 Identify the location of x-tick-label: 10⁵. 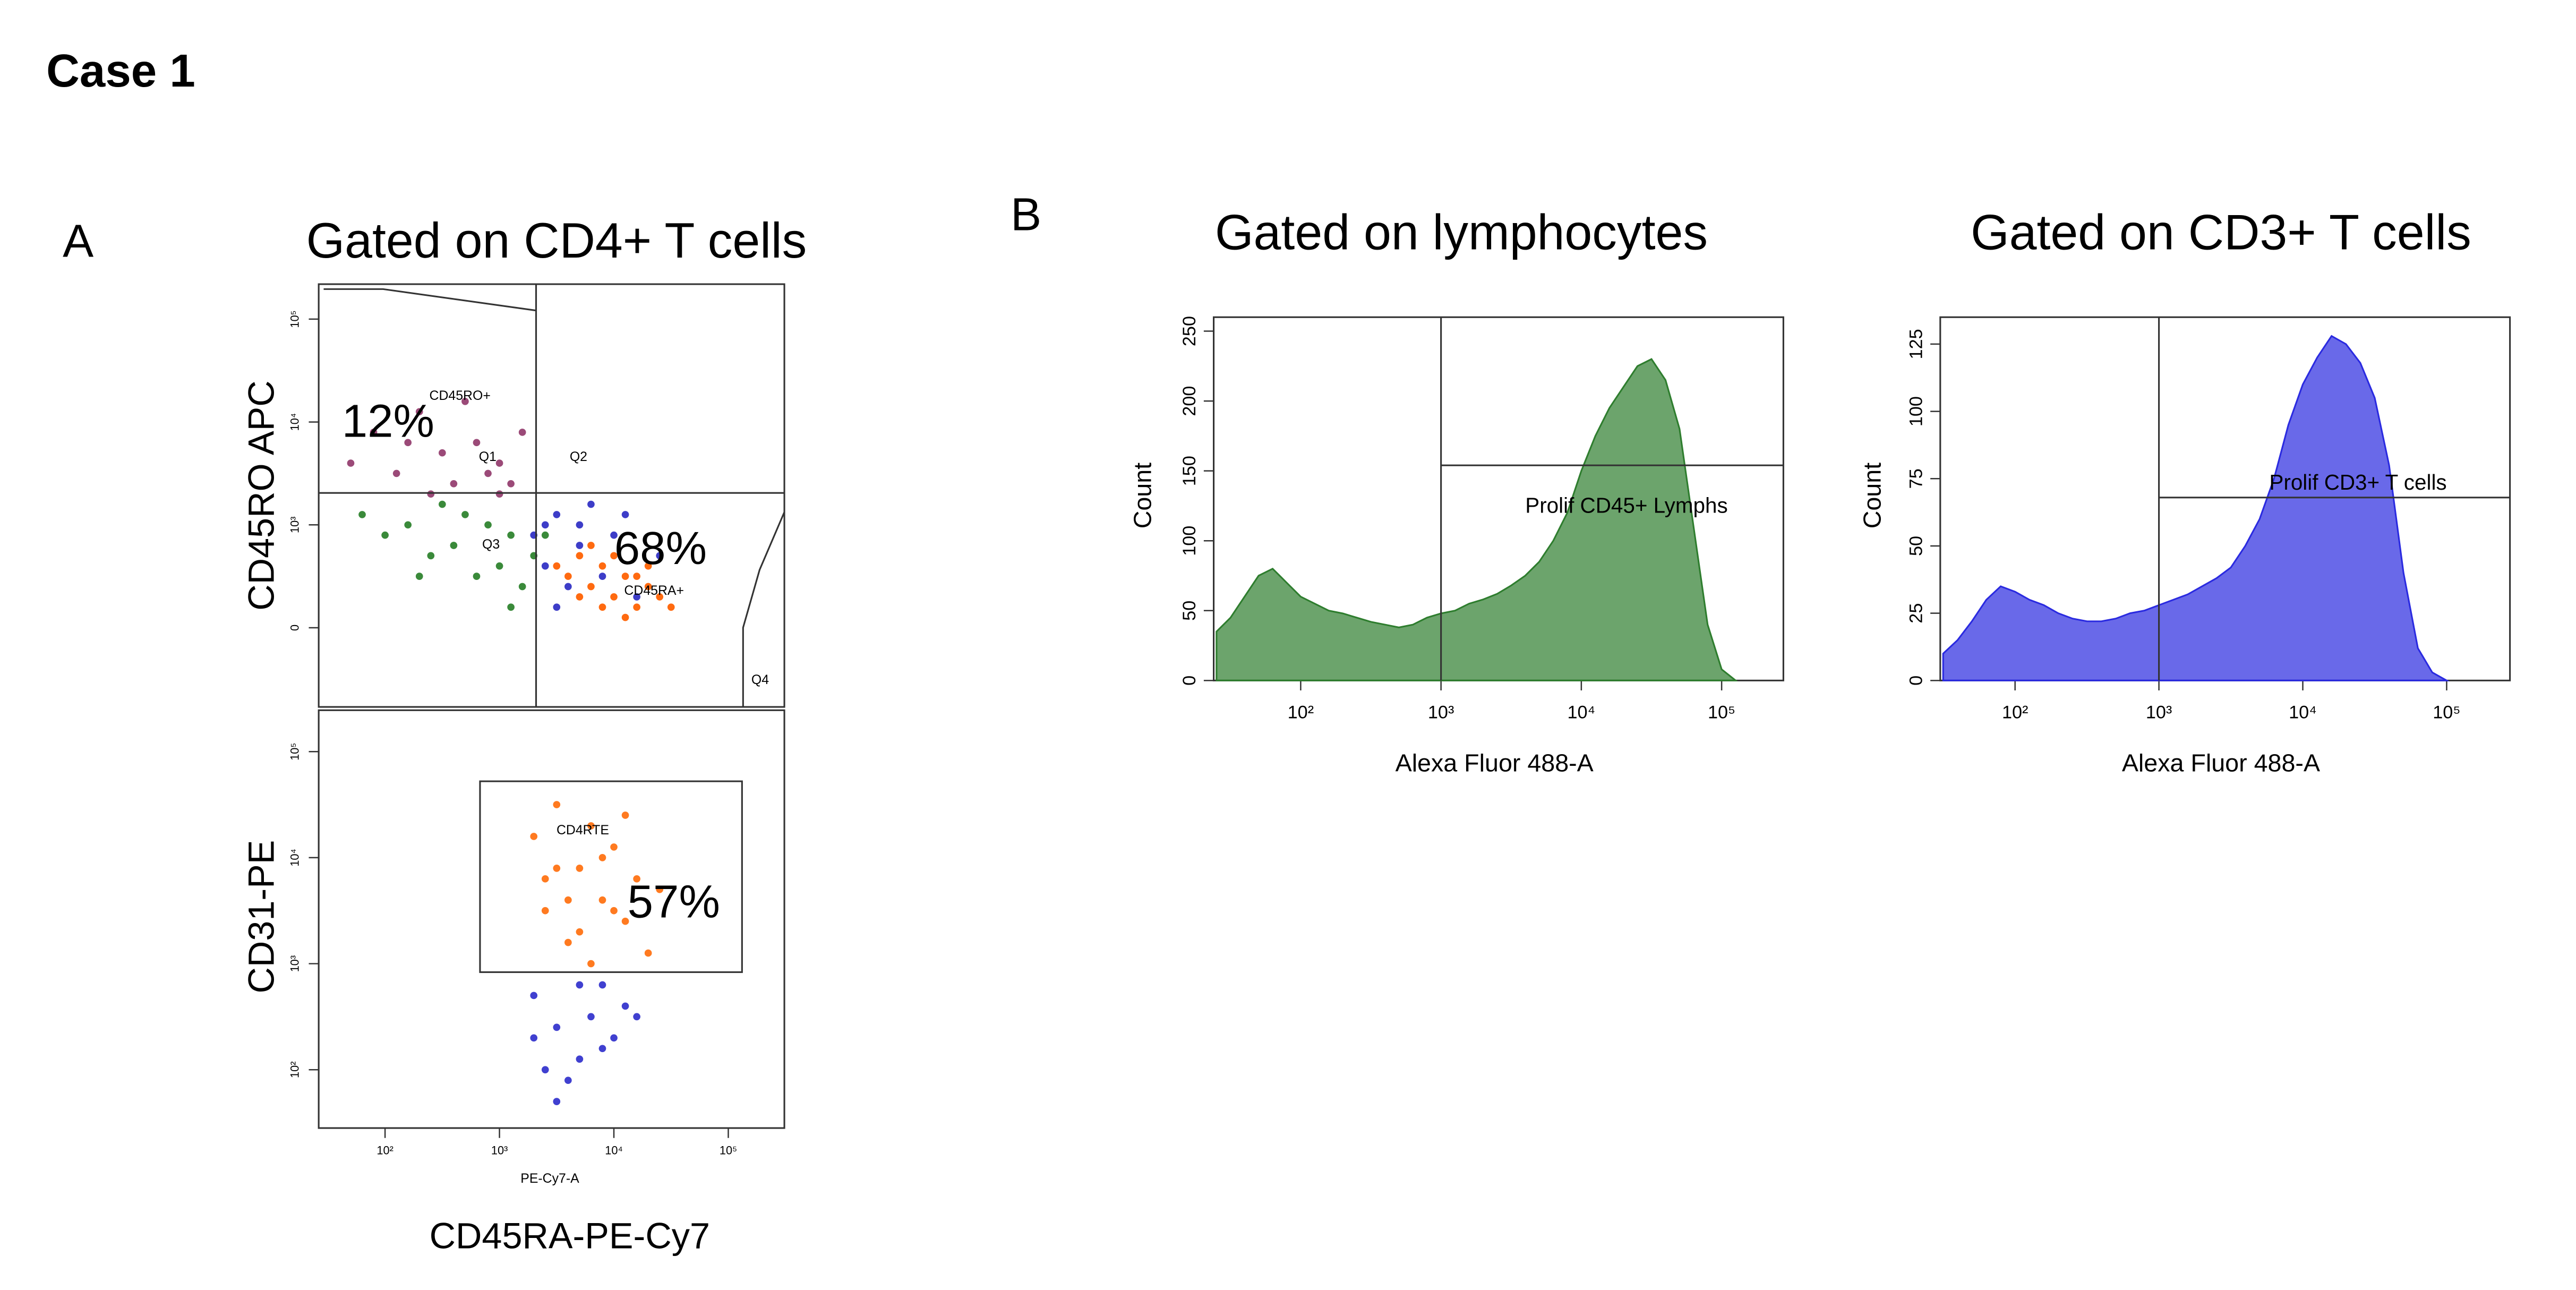
(1722, 713).